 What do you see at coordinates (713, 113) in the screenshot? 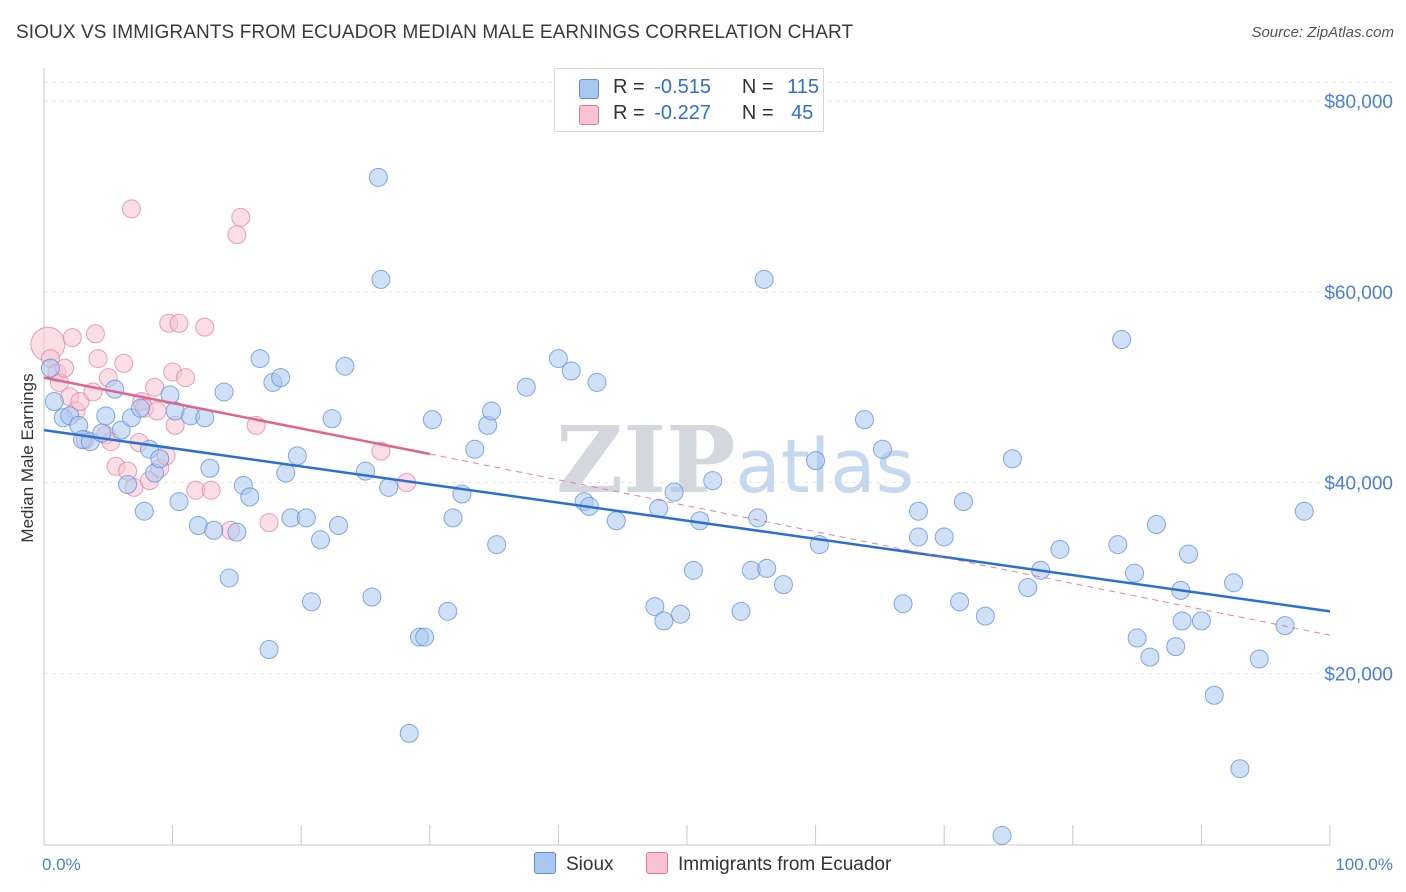
I see `legend-text: R = -0.227 N = 45` at bounding box center [713, 113].